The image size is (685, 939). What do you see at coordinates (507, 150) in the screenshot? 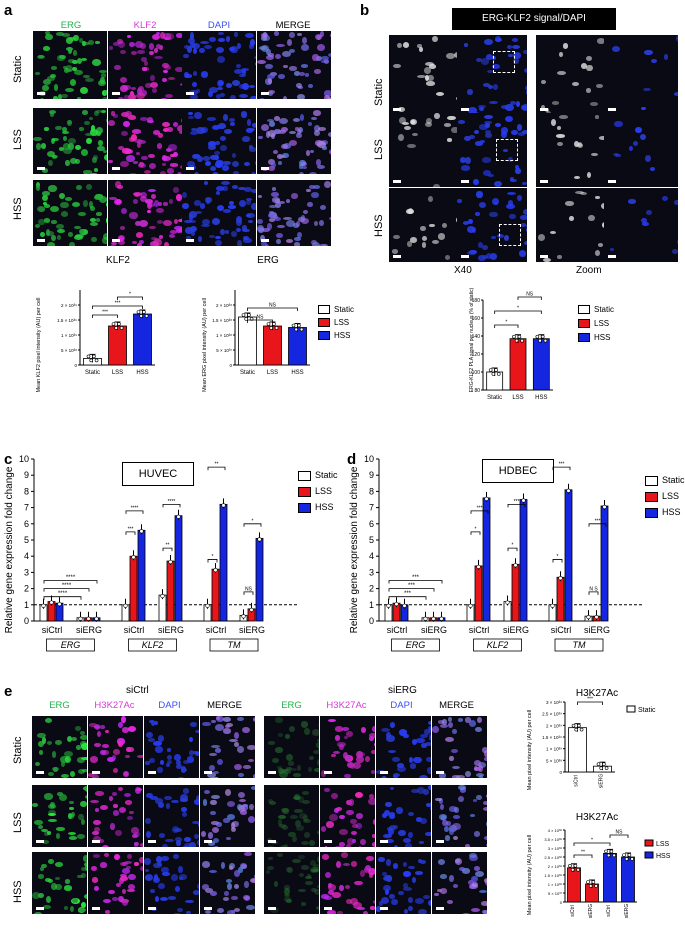
I see `zoom-box` at bounding box center [507, 150].